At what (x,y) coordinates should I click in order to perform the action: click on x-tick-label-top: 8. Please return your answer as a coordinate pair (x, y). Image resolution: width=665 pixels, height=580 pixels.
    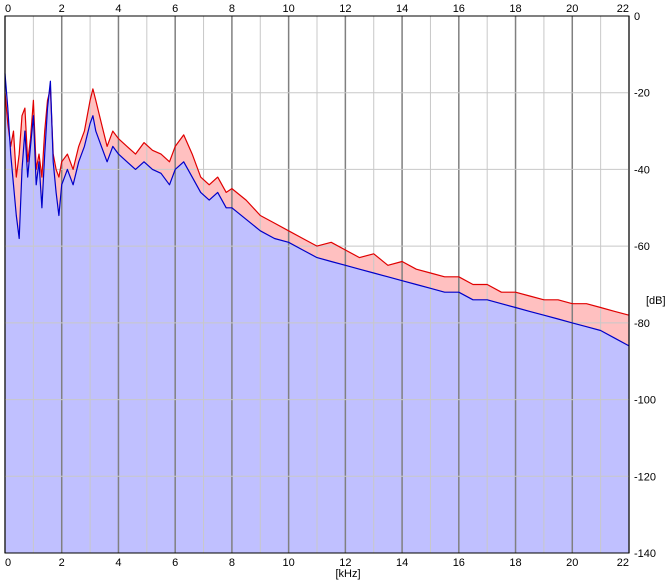
    Looking at the image, I should click on (232, 9).